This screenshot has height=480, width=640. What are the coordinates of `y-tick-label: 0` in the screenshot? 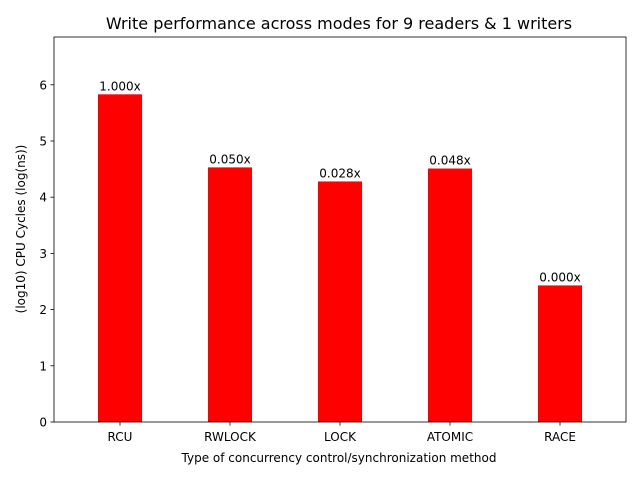 It's located at (43, 423).